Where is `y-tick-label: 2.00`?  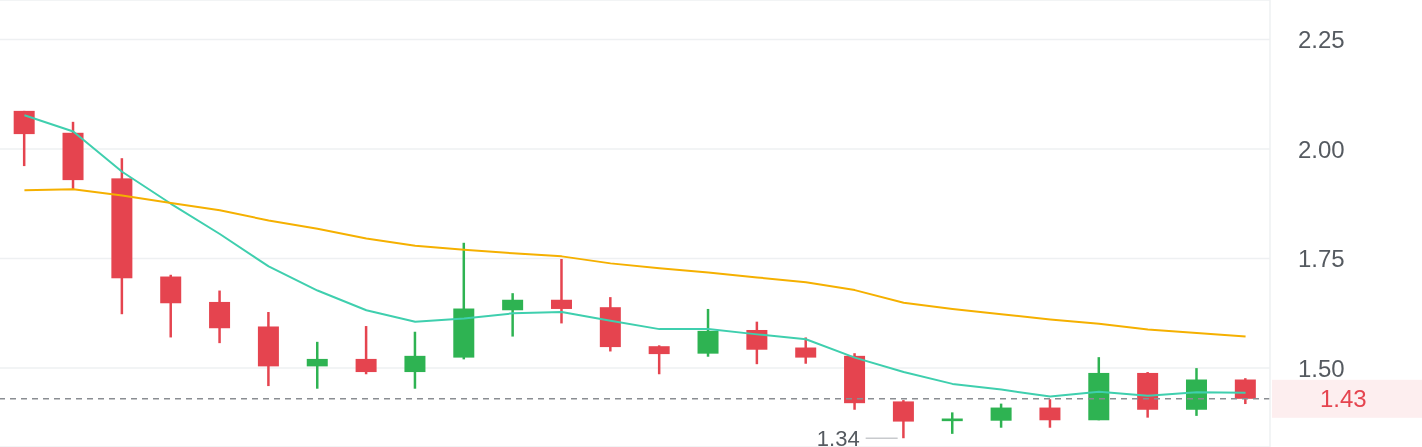
y-tick-label: 2.00 is located at coordinates (1321, 149).